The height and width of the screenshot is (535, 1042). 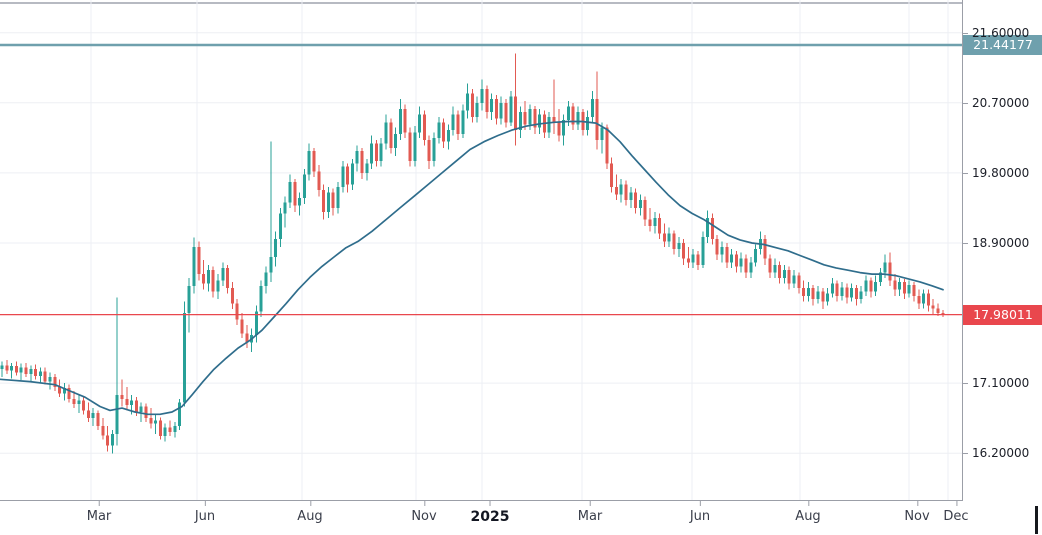 What do you see at coordinates (1002, 103) in the screenshot?
I see `y-axis-label: 20.70000` at bounding box center [1002, 103].